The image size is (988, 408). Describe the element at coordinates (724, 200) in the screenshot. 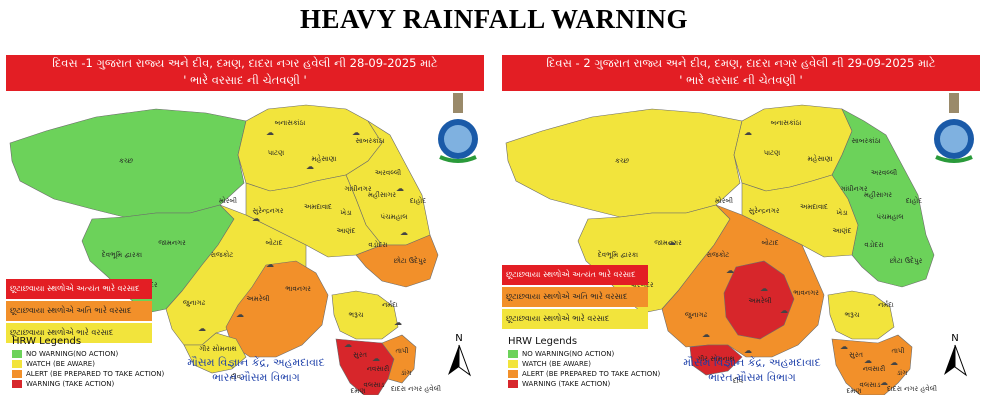

I see `label-morbi: મોરબી` at that location.